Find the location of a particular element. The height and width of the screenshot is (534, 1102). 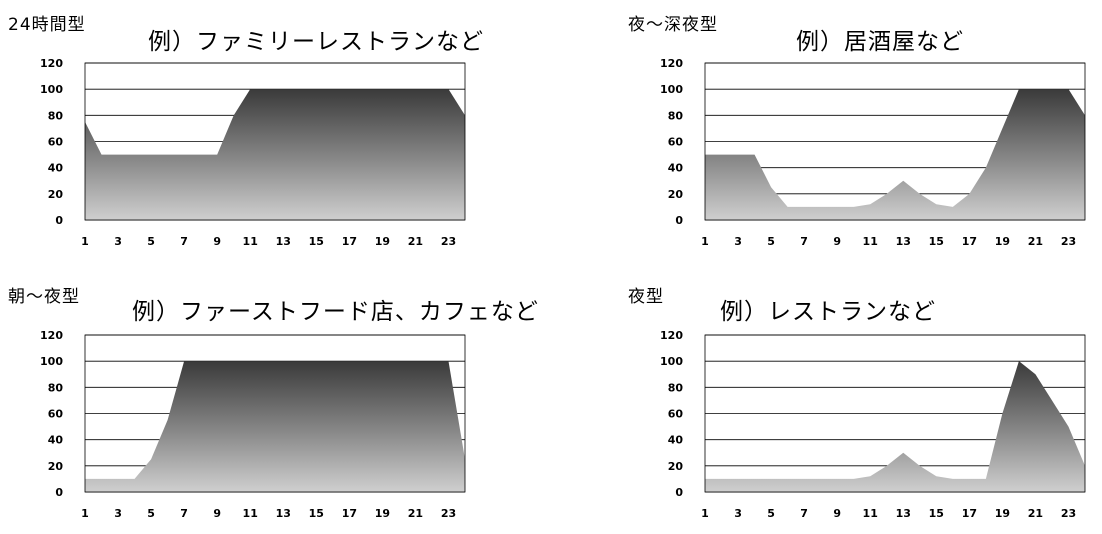

chart-subtitle: 例）レストランなど is located at coordinates (828, 312).